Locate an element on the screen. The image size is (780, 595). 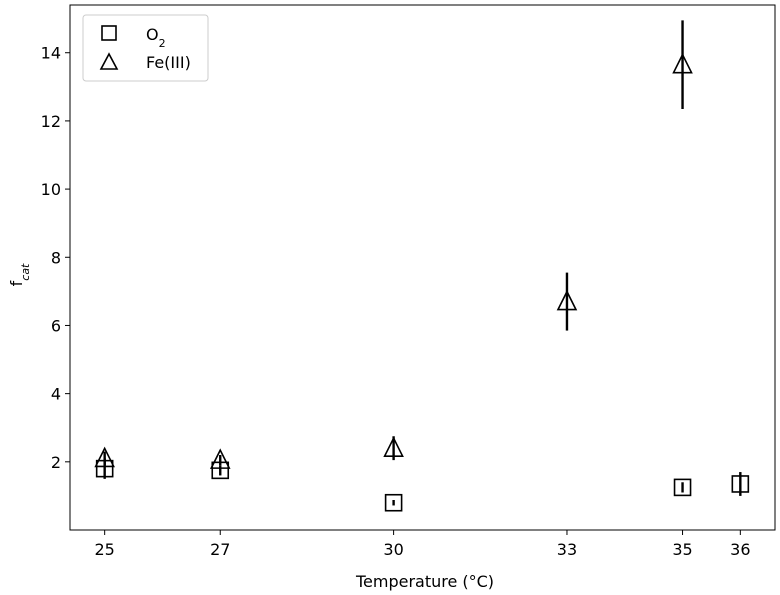
y-axis-label: fcat is located at coordinates (19, 274).